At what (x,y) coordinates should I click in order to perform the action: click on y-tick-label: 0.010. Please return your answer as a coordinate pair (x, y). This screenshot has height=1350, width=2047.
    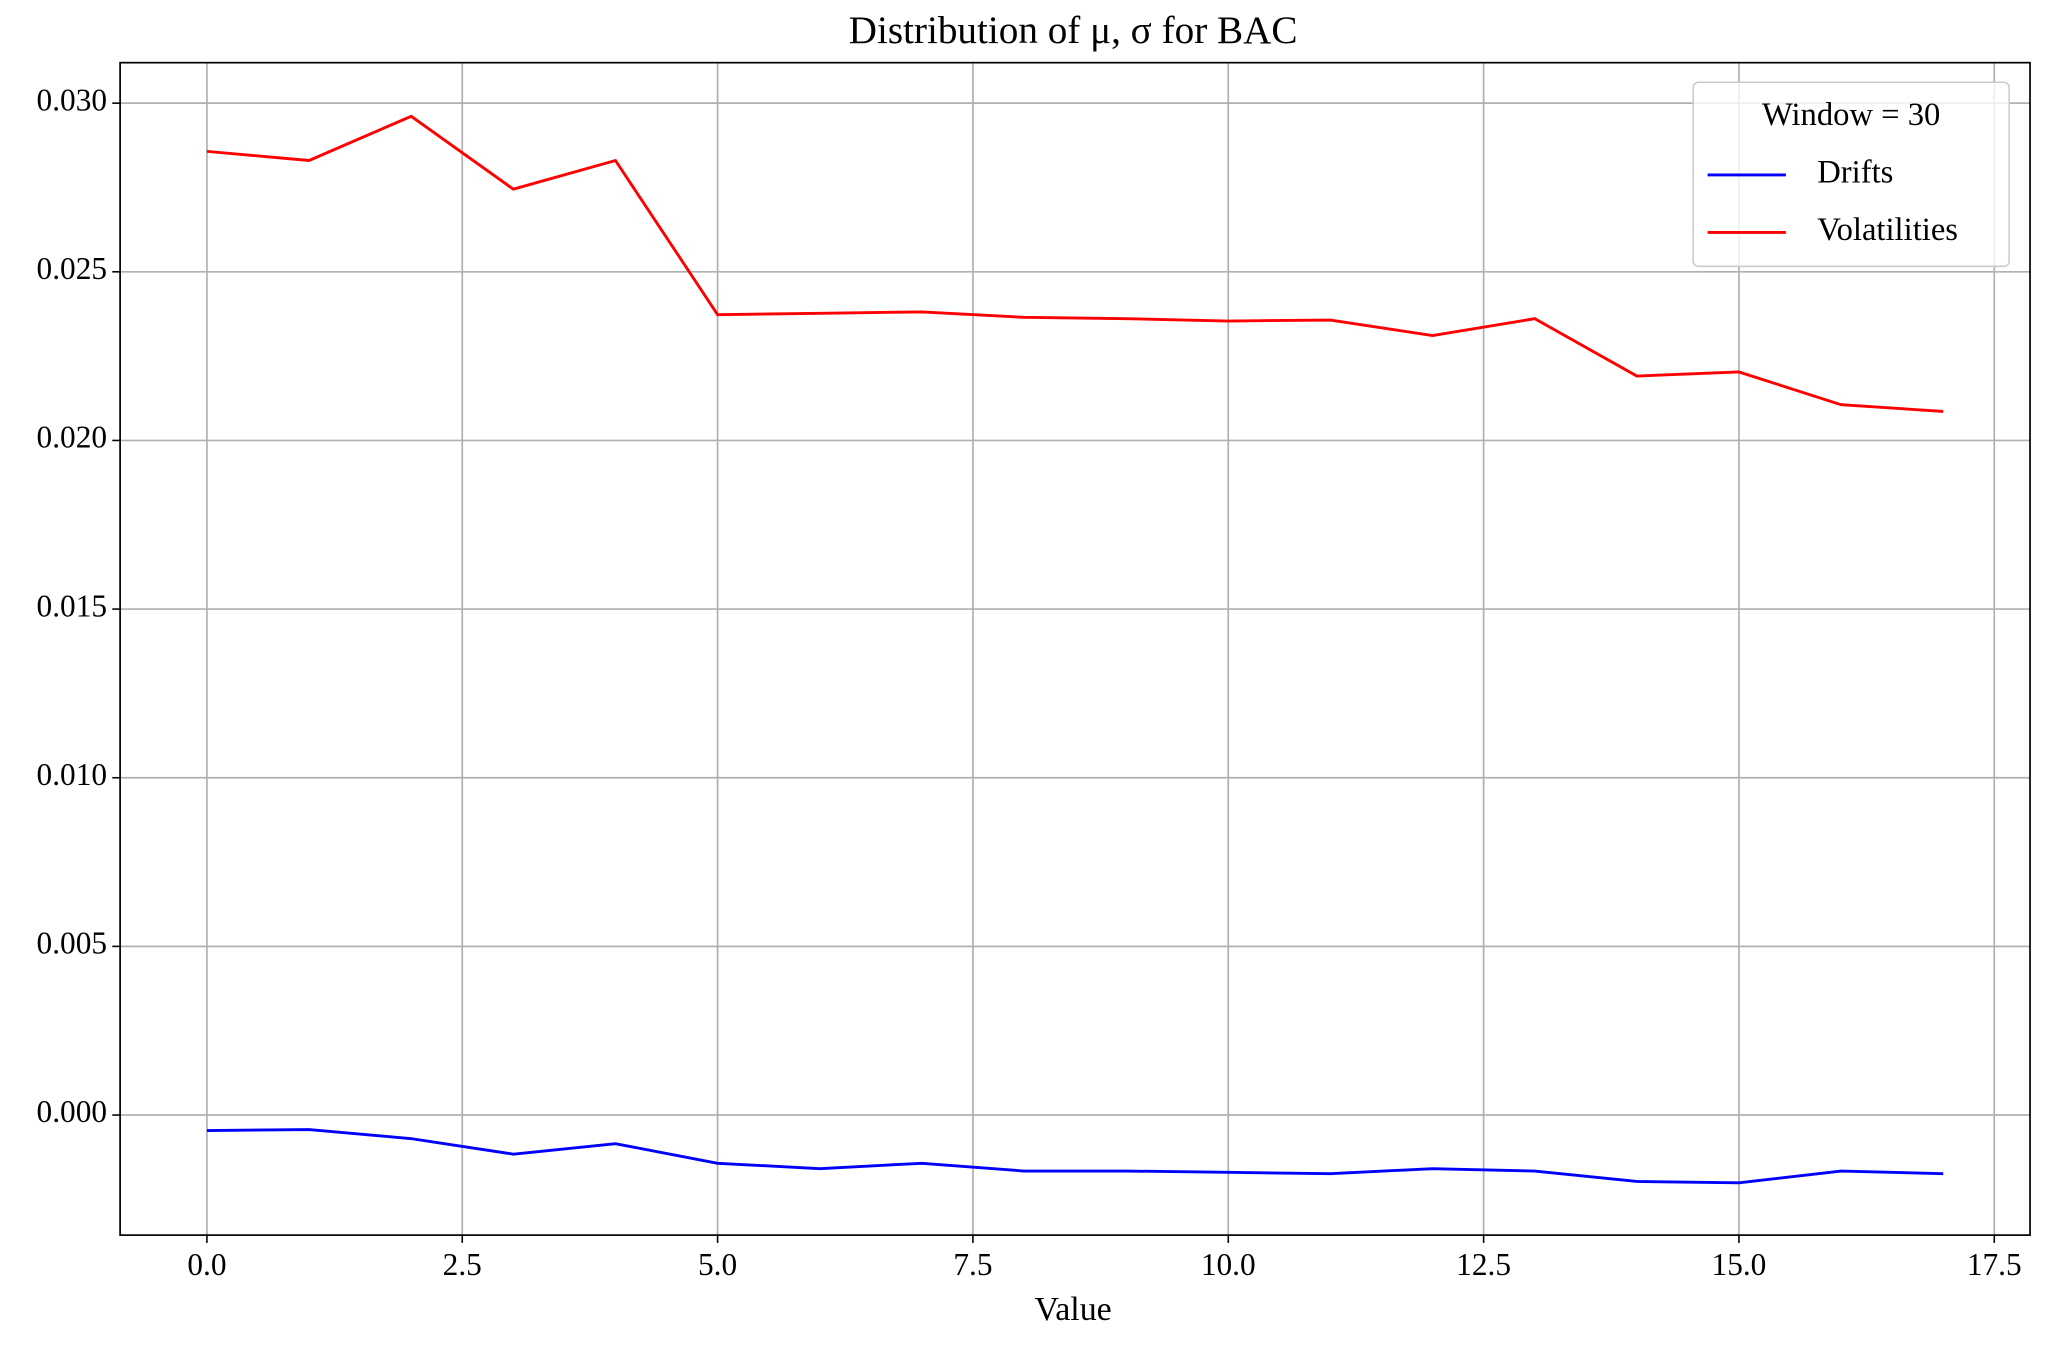
    Looking at the image, I should click on (72, 774).